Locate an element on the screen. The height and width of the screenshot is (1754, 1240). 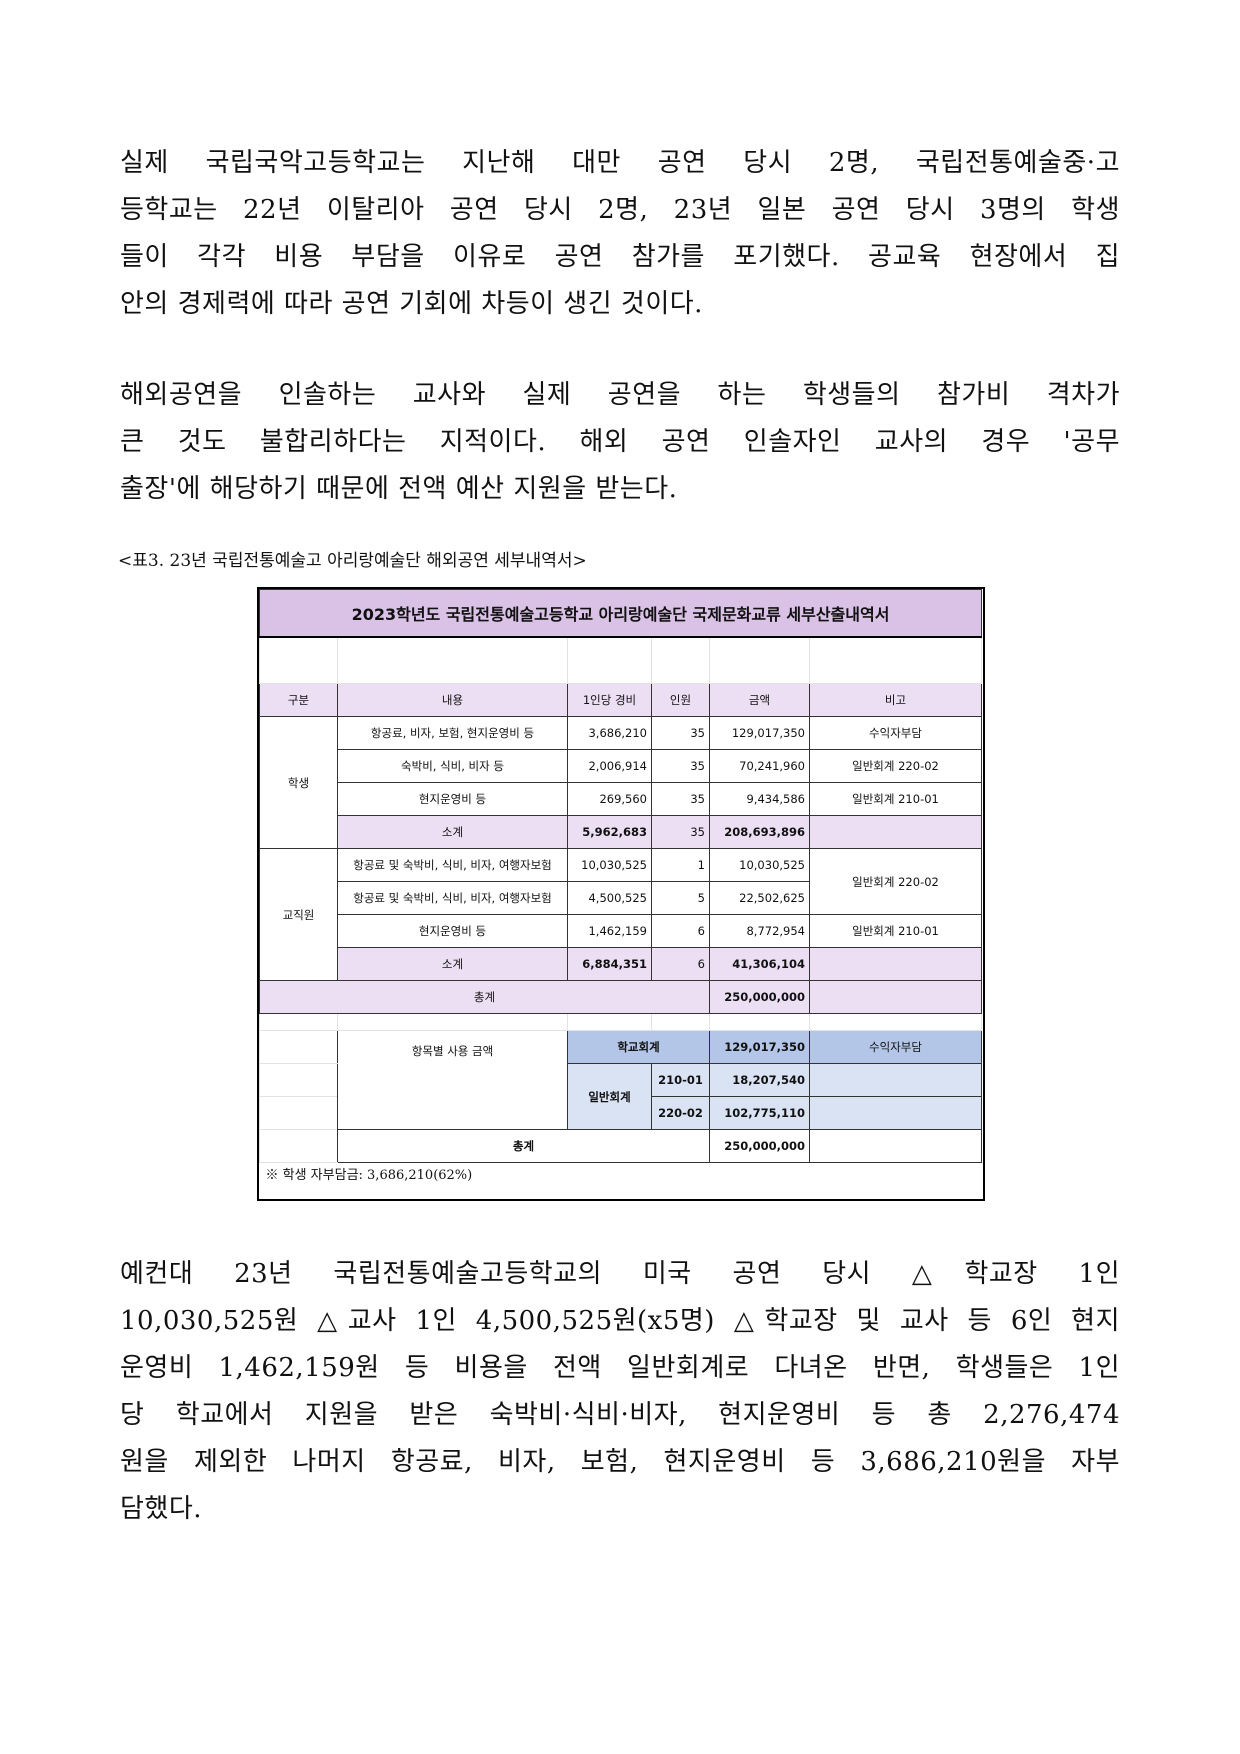
cell: 210-01 is located at coordinates (680, 1080).